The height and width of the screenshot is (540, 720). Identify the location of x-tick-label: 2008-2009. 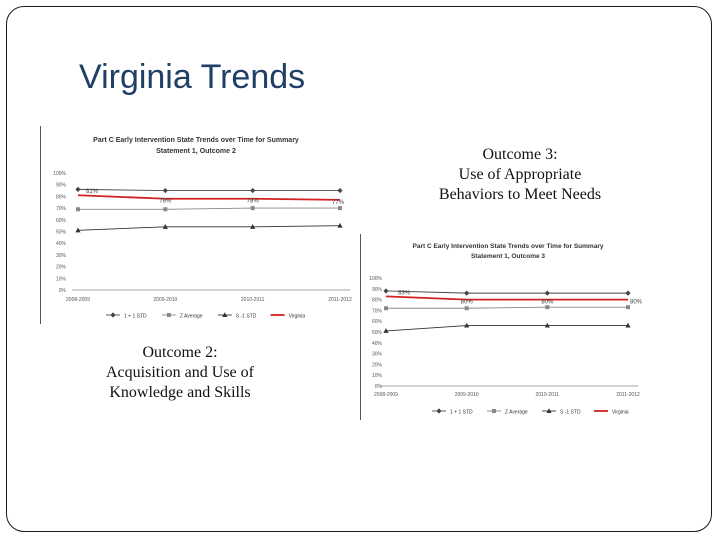
(386, 395).